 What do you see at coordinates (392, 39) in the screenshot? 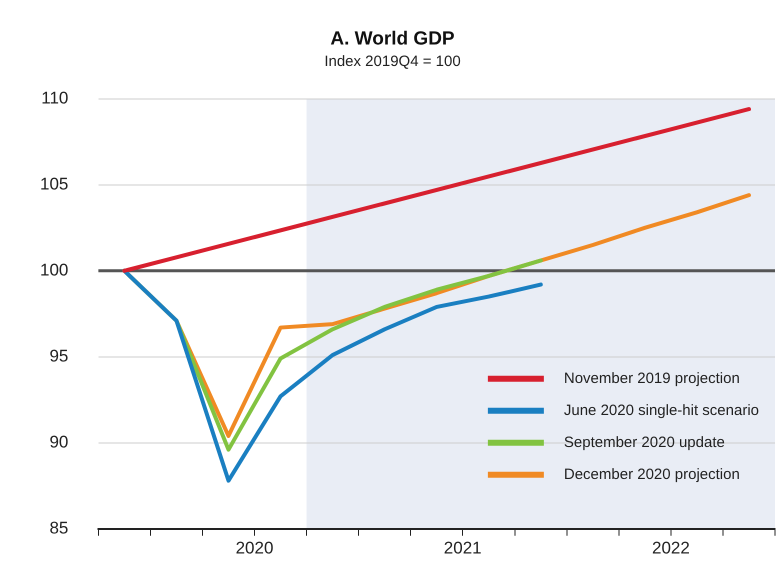
I see `chart-title: A. World GDP` at bounding box center [392, 39].